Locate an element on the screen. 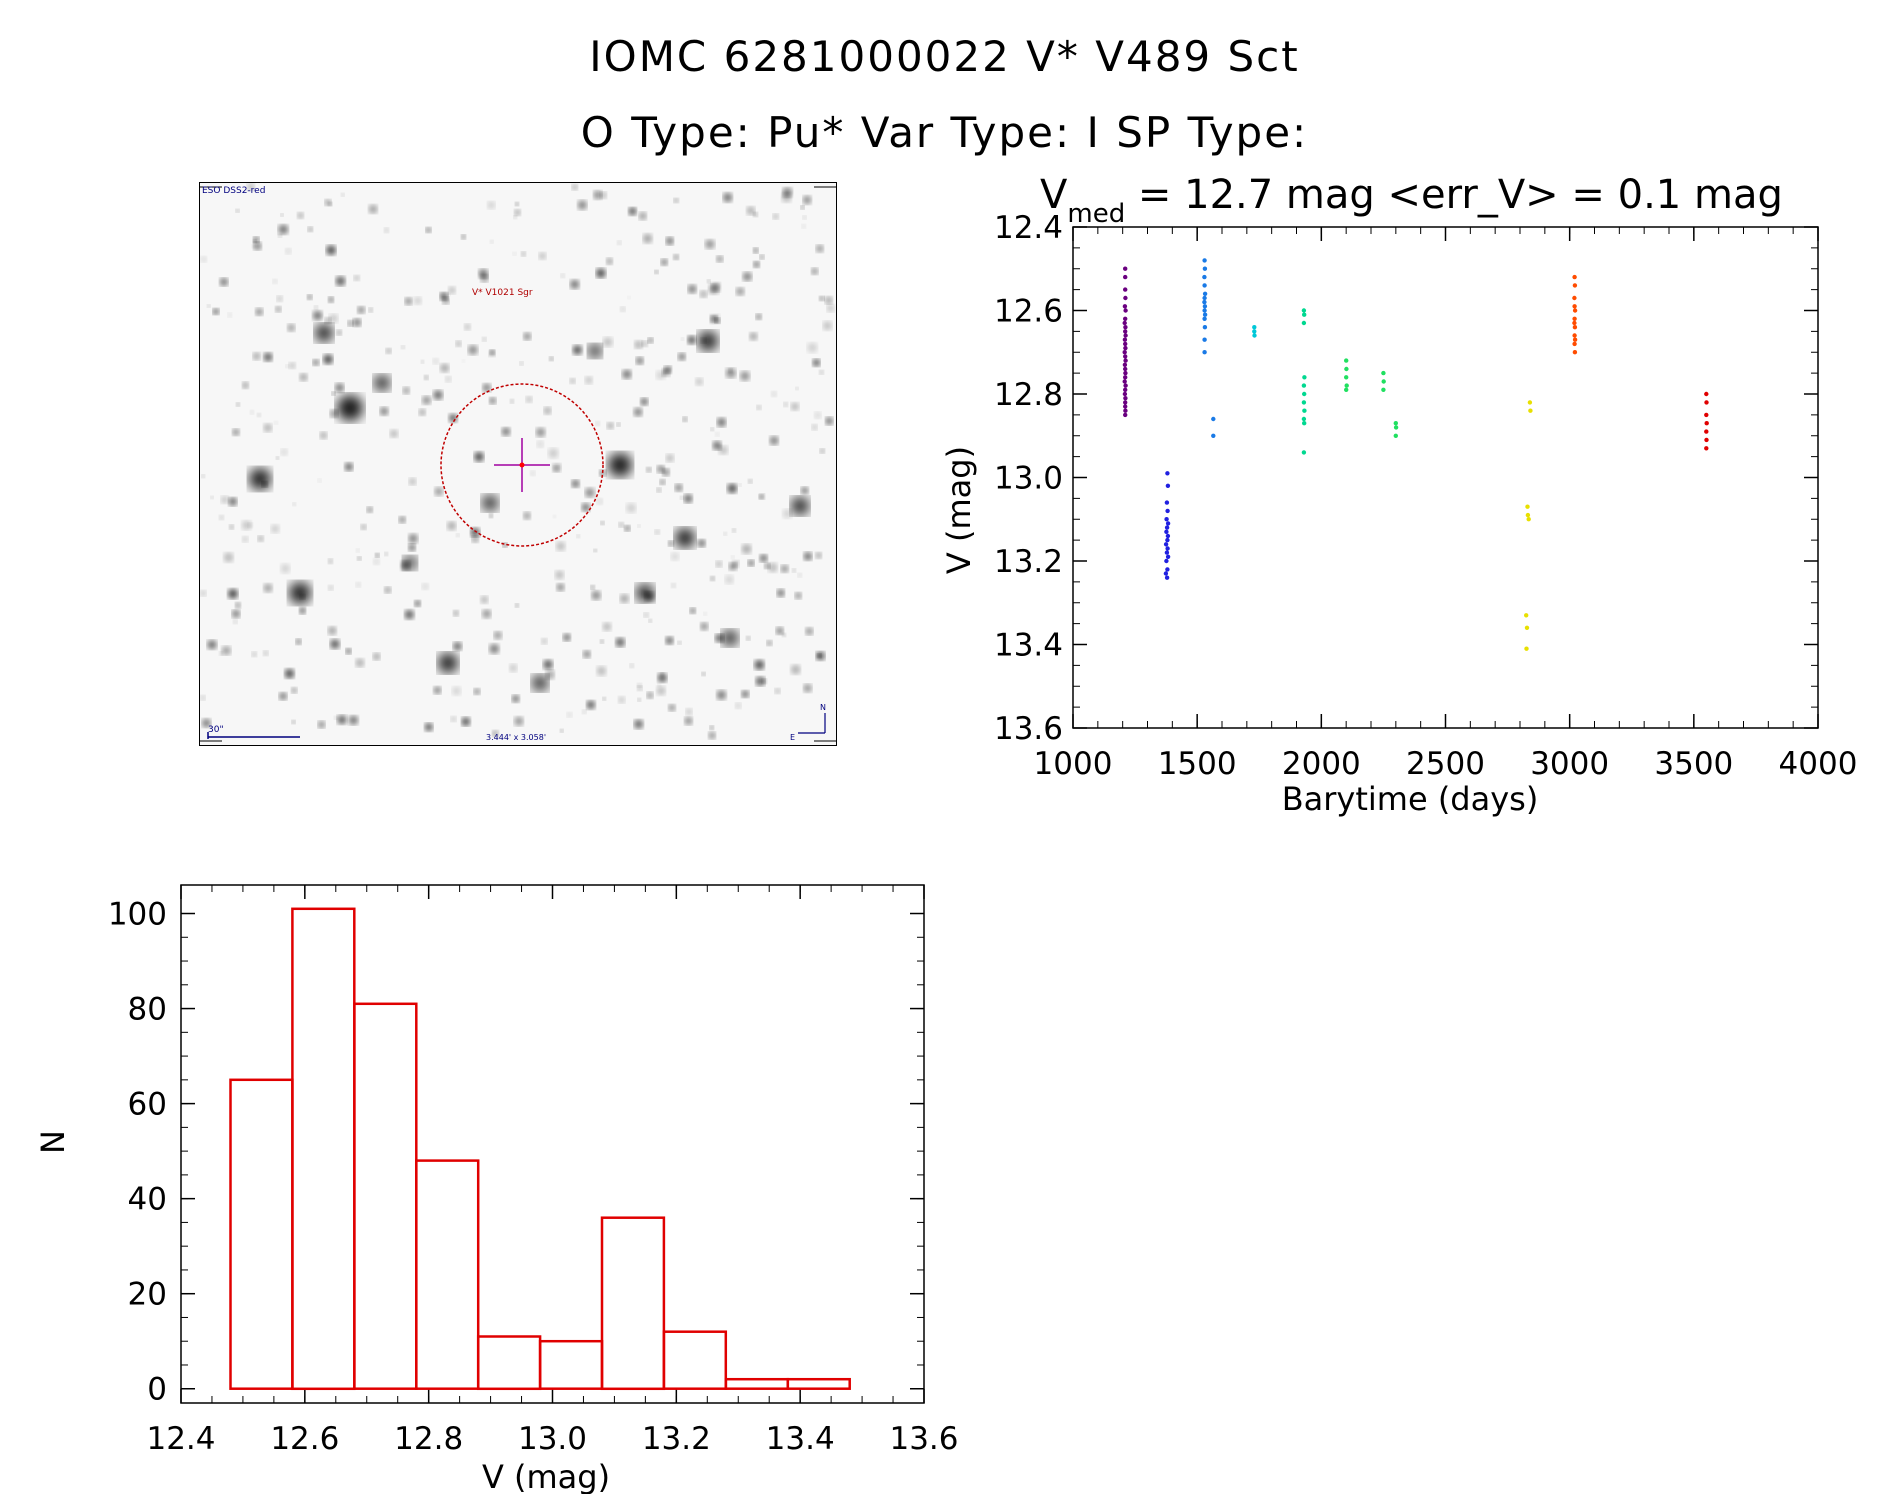  light-curve-y-tick-label: 12.6 is located at coordinates (1028, 312).